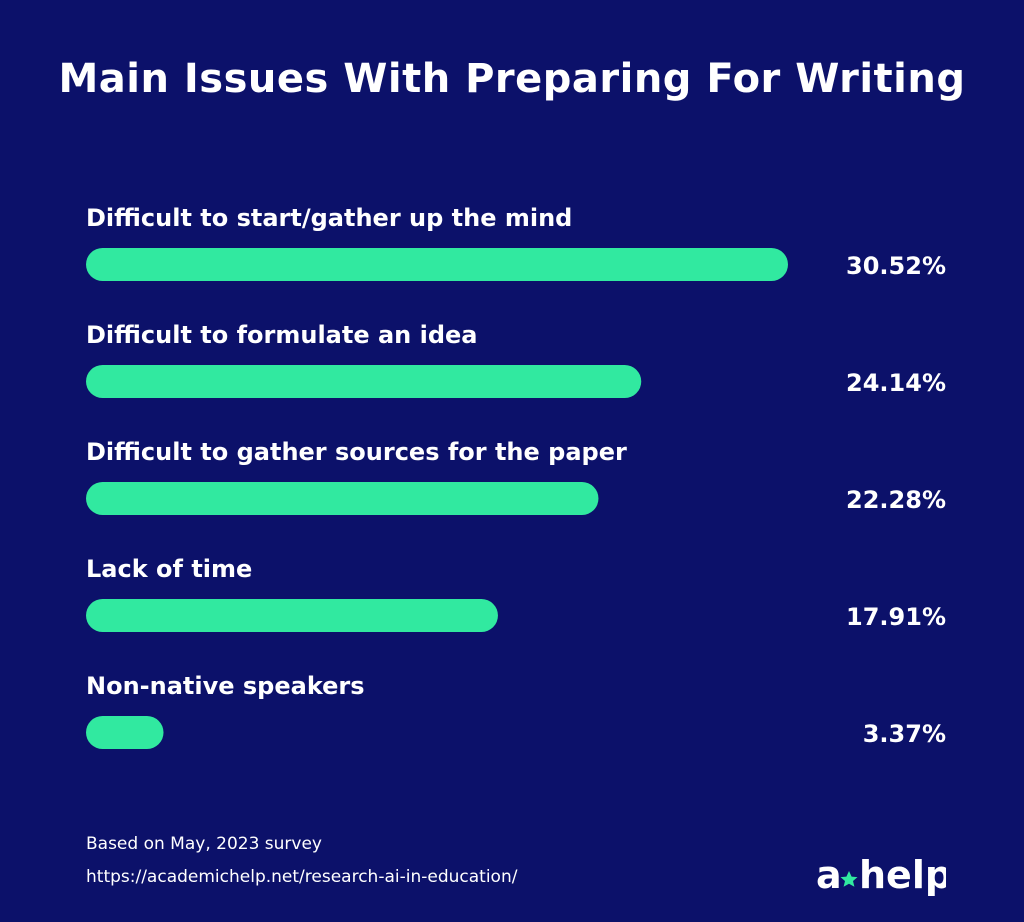 Image resolution: width=1024 pixels, height=922 pixels. What do you see at coordinates (829, 875) in the screenshot?
I see `logo-text-left: a` at bounding box center [829, 875].